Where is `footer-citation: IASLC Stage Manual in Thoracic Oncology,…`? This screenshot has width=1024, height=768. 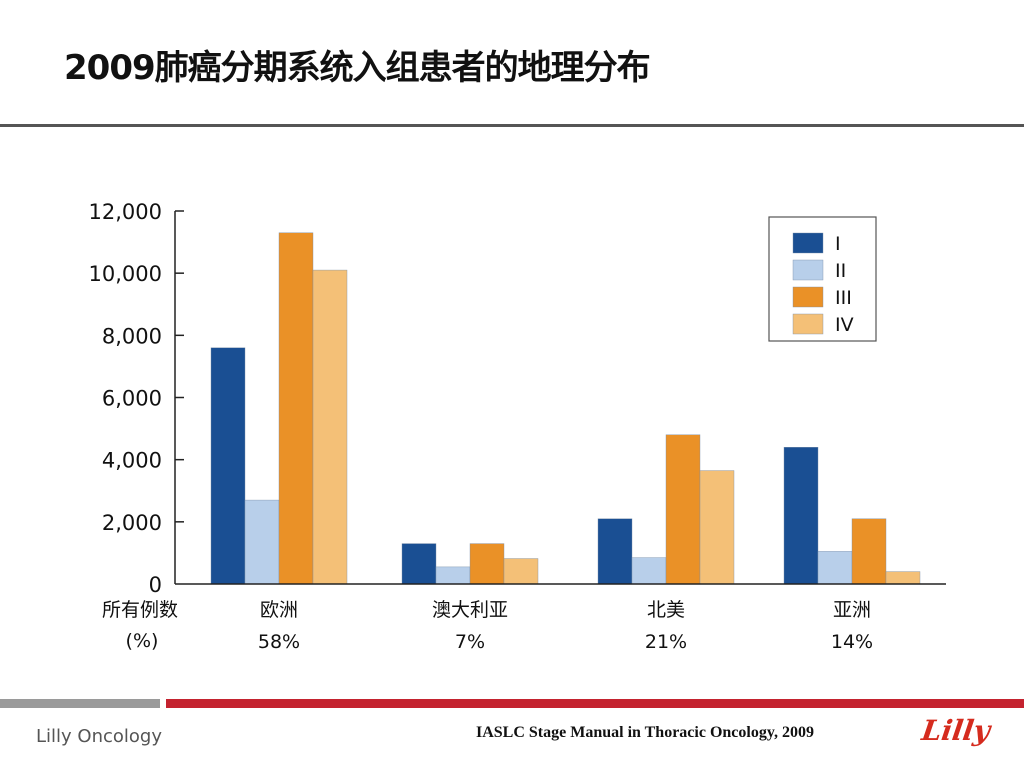 footer-citation: IASLC Stage Manual in Thoracic Oncology,… is located at coordinates (645, 732).